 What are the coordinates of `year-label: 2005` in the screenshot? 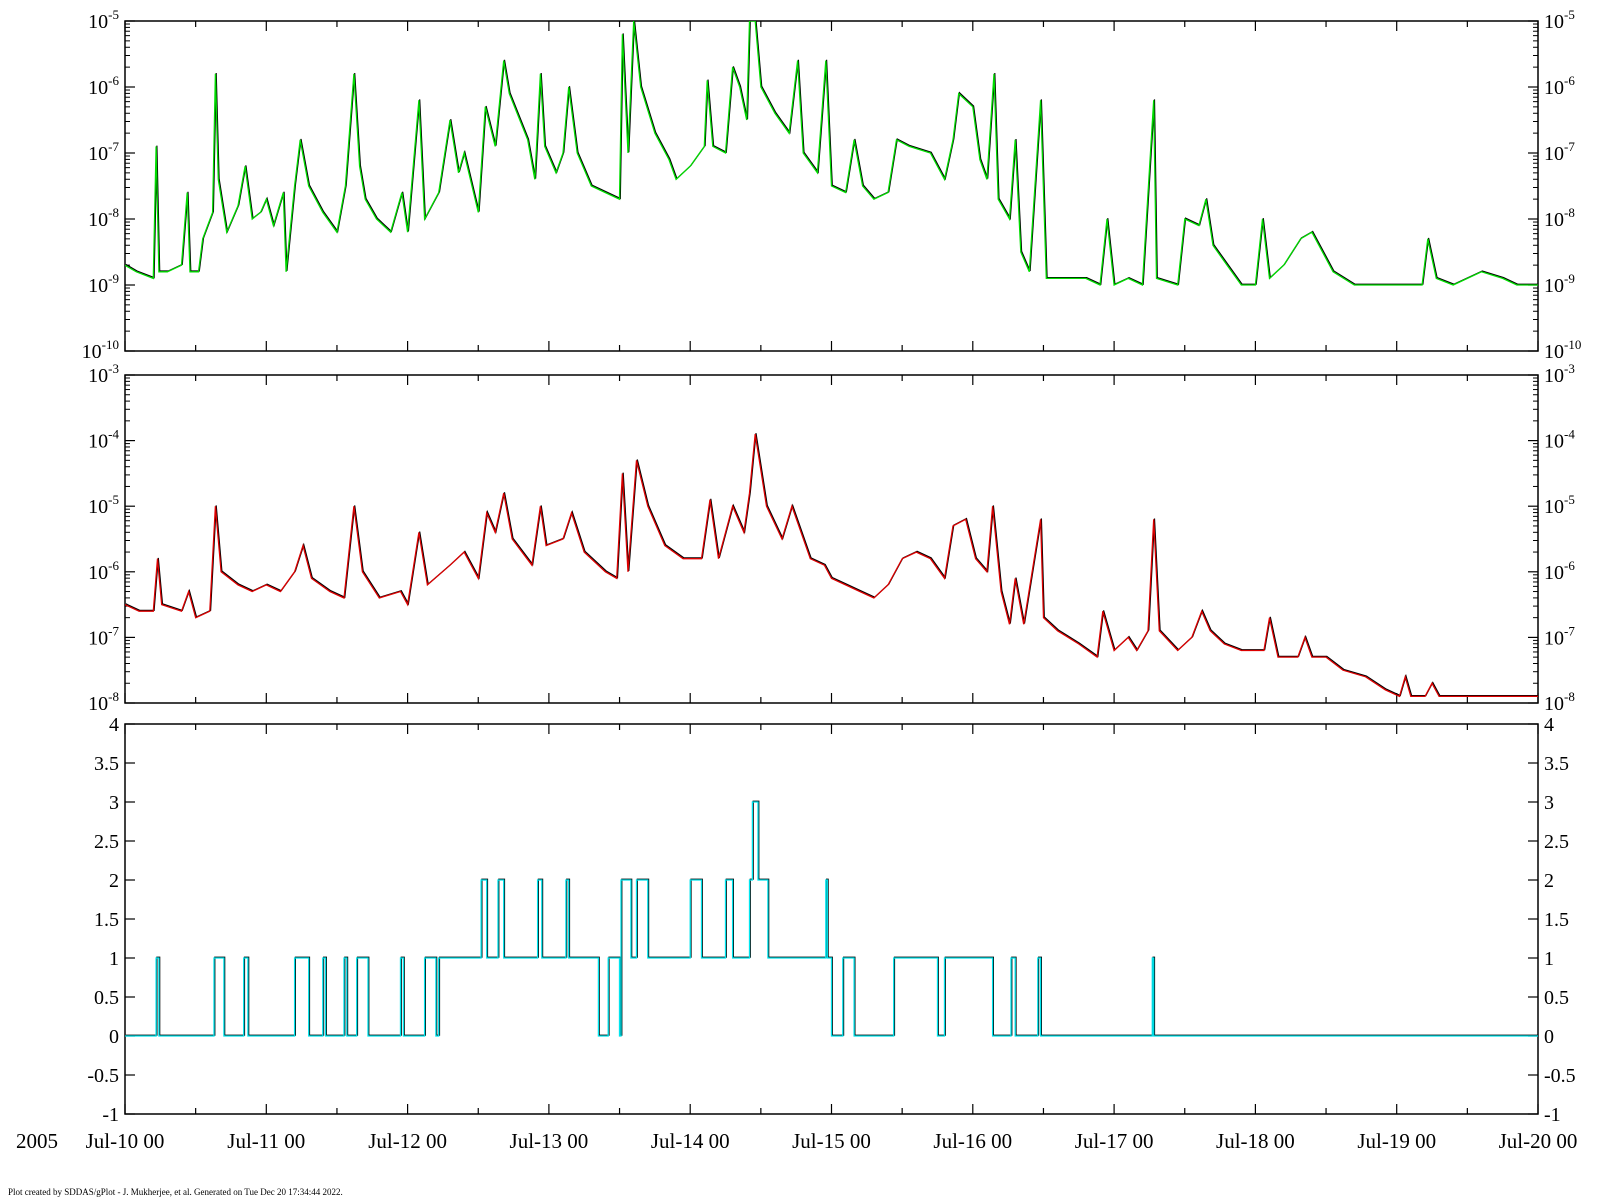 It's located at (37, 1141).